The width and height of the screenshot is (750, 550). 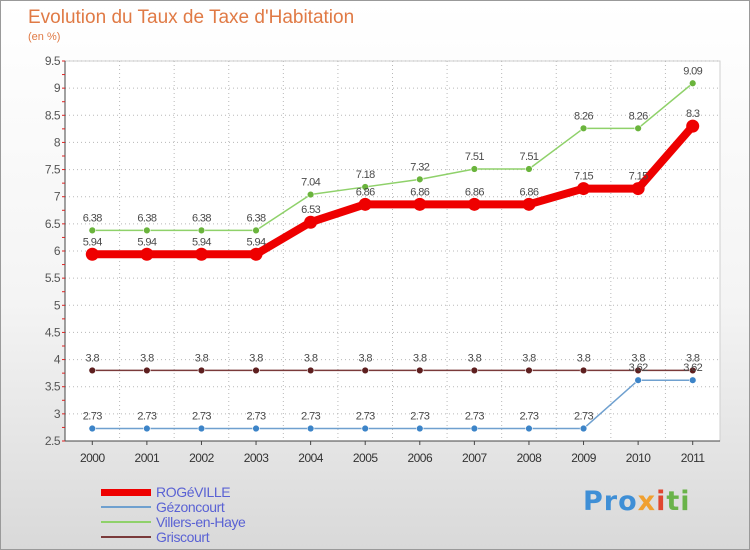 I want to click on data-label-rogeville: 6.53, so click(x=310, y=210).